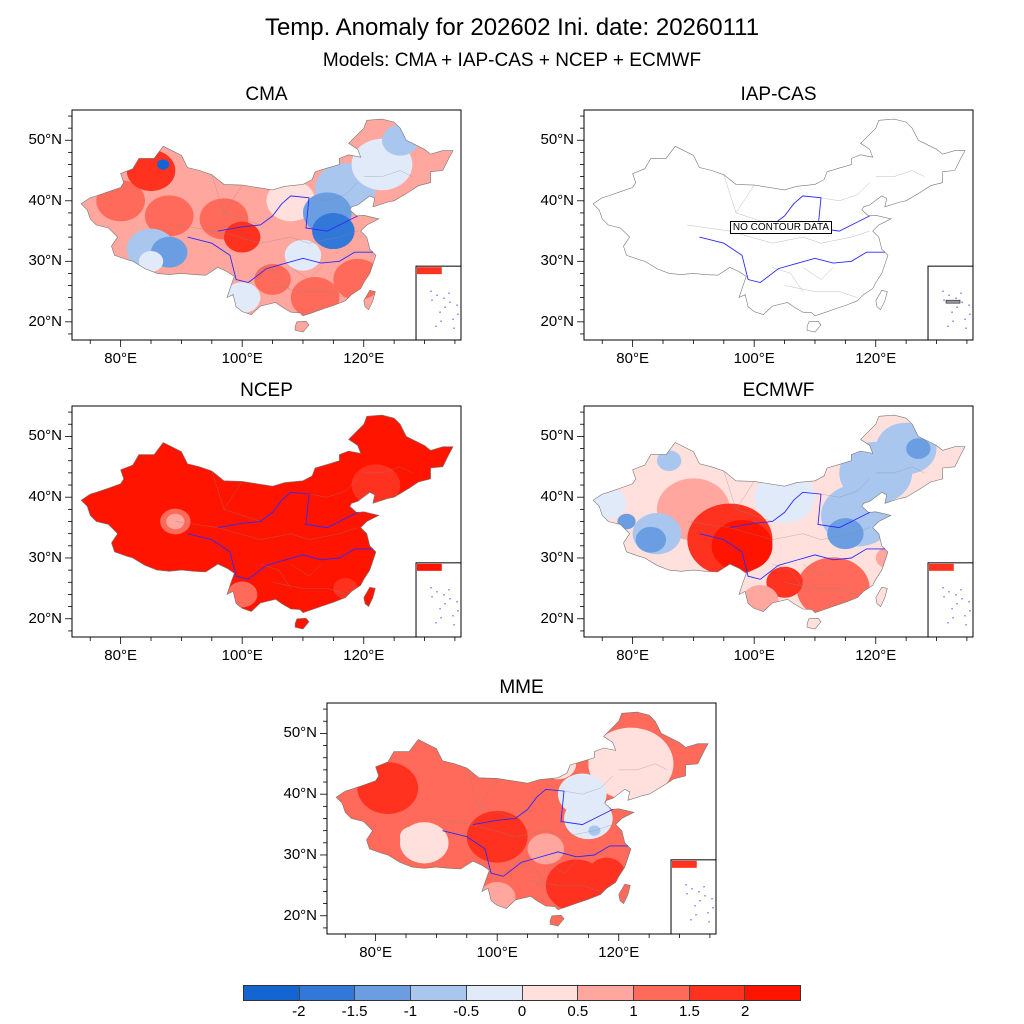  I want to click on panel-title: CMA, so click(266, 94).